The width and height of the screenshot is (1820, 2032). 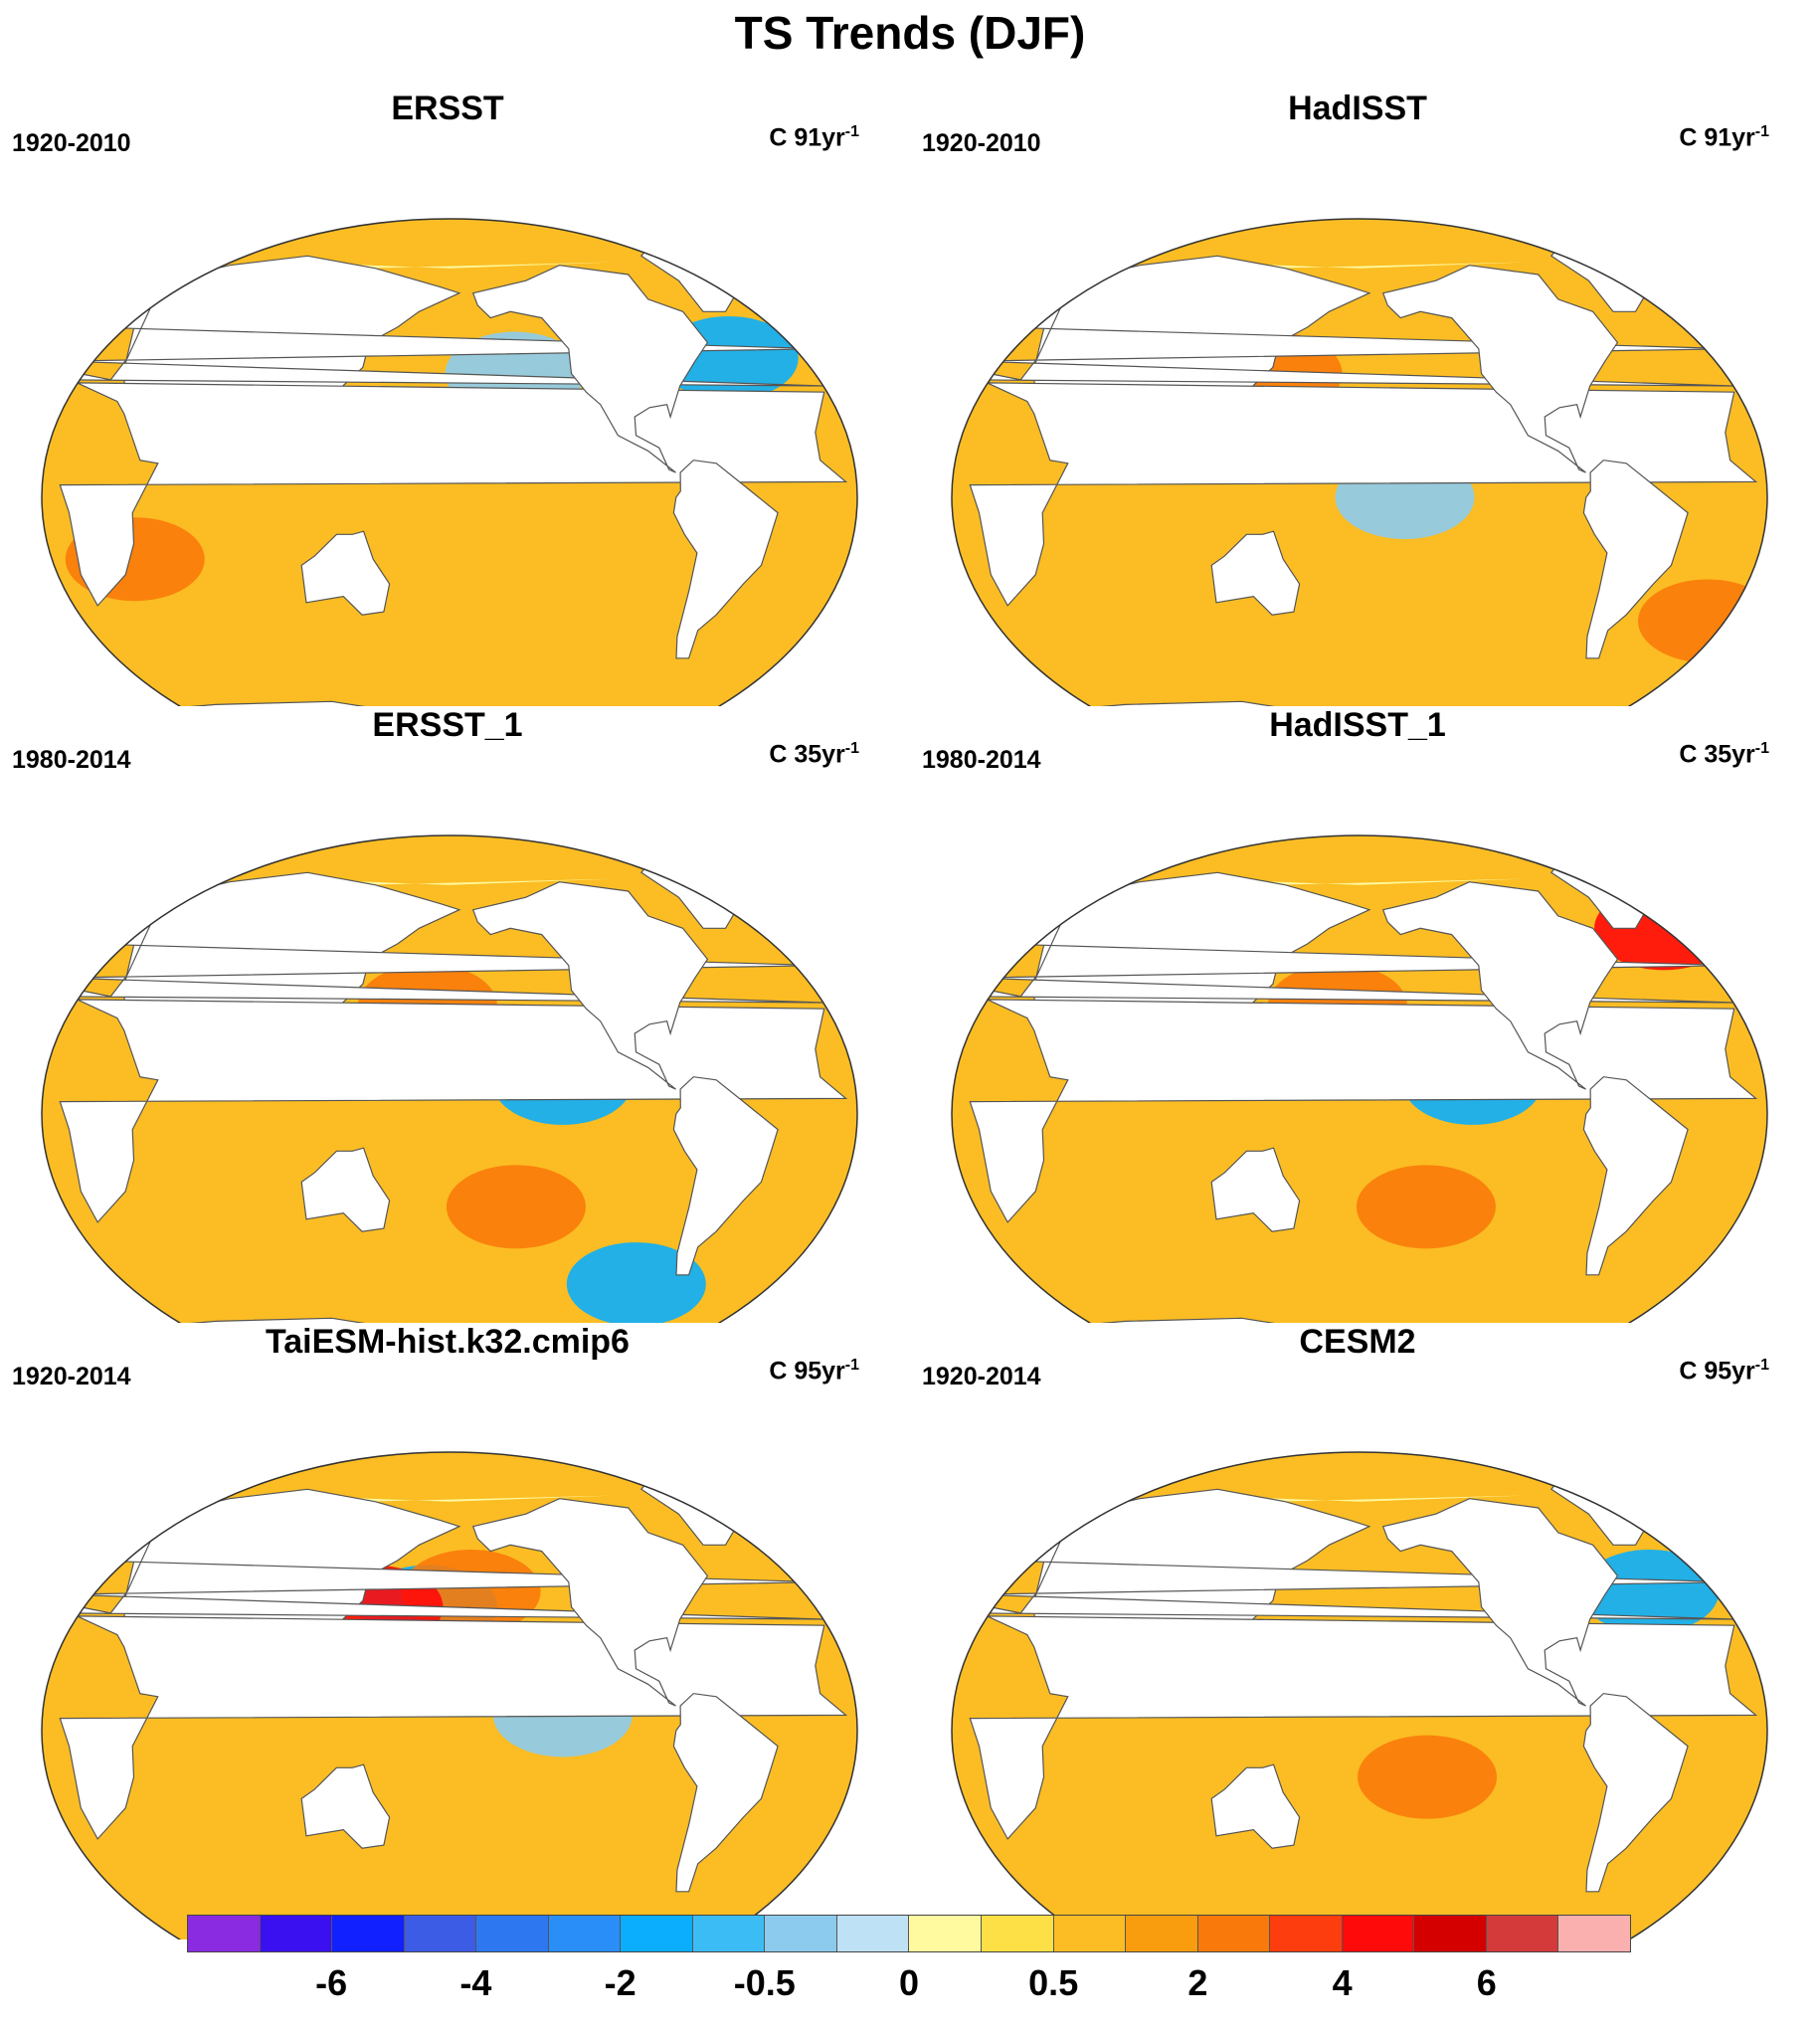 I want to click on panel-hadisst-1: HadISST_1 1980-2014 C 35yr-1, so click(x=1357, y=1015).